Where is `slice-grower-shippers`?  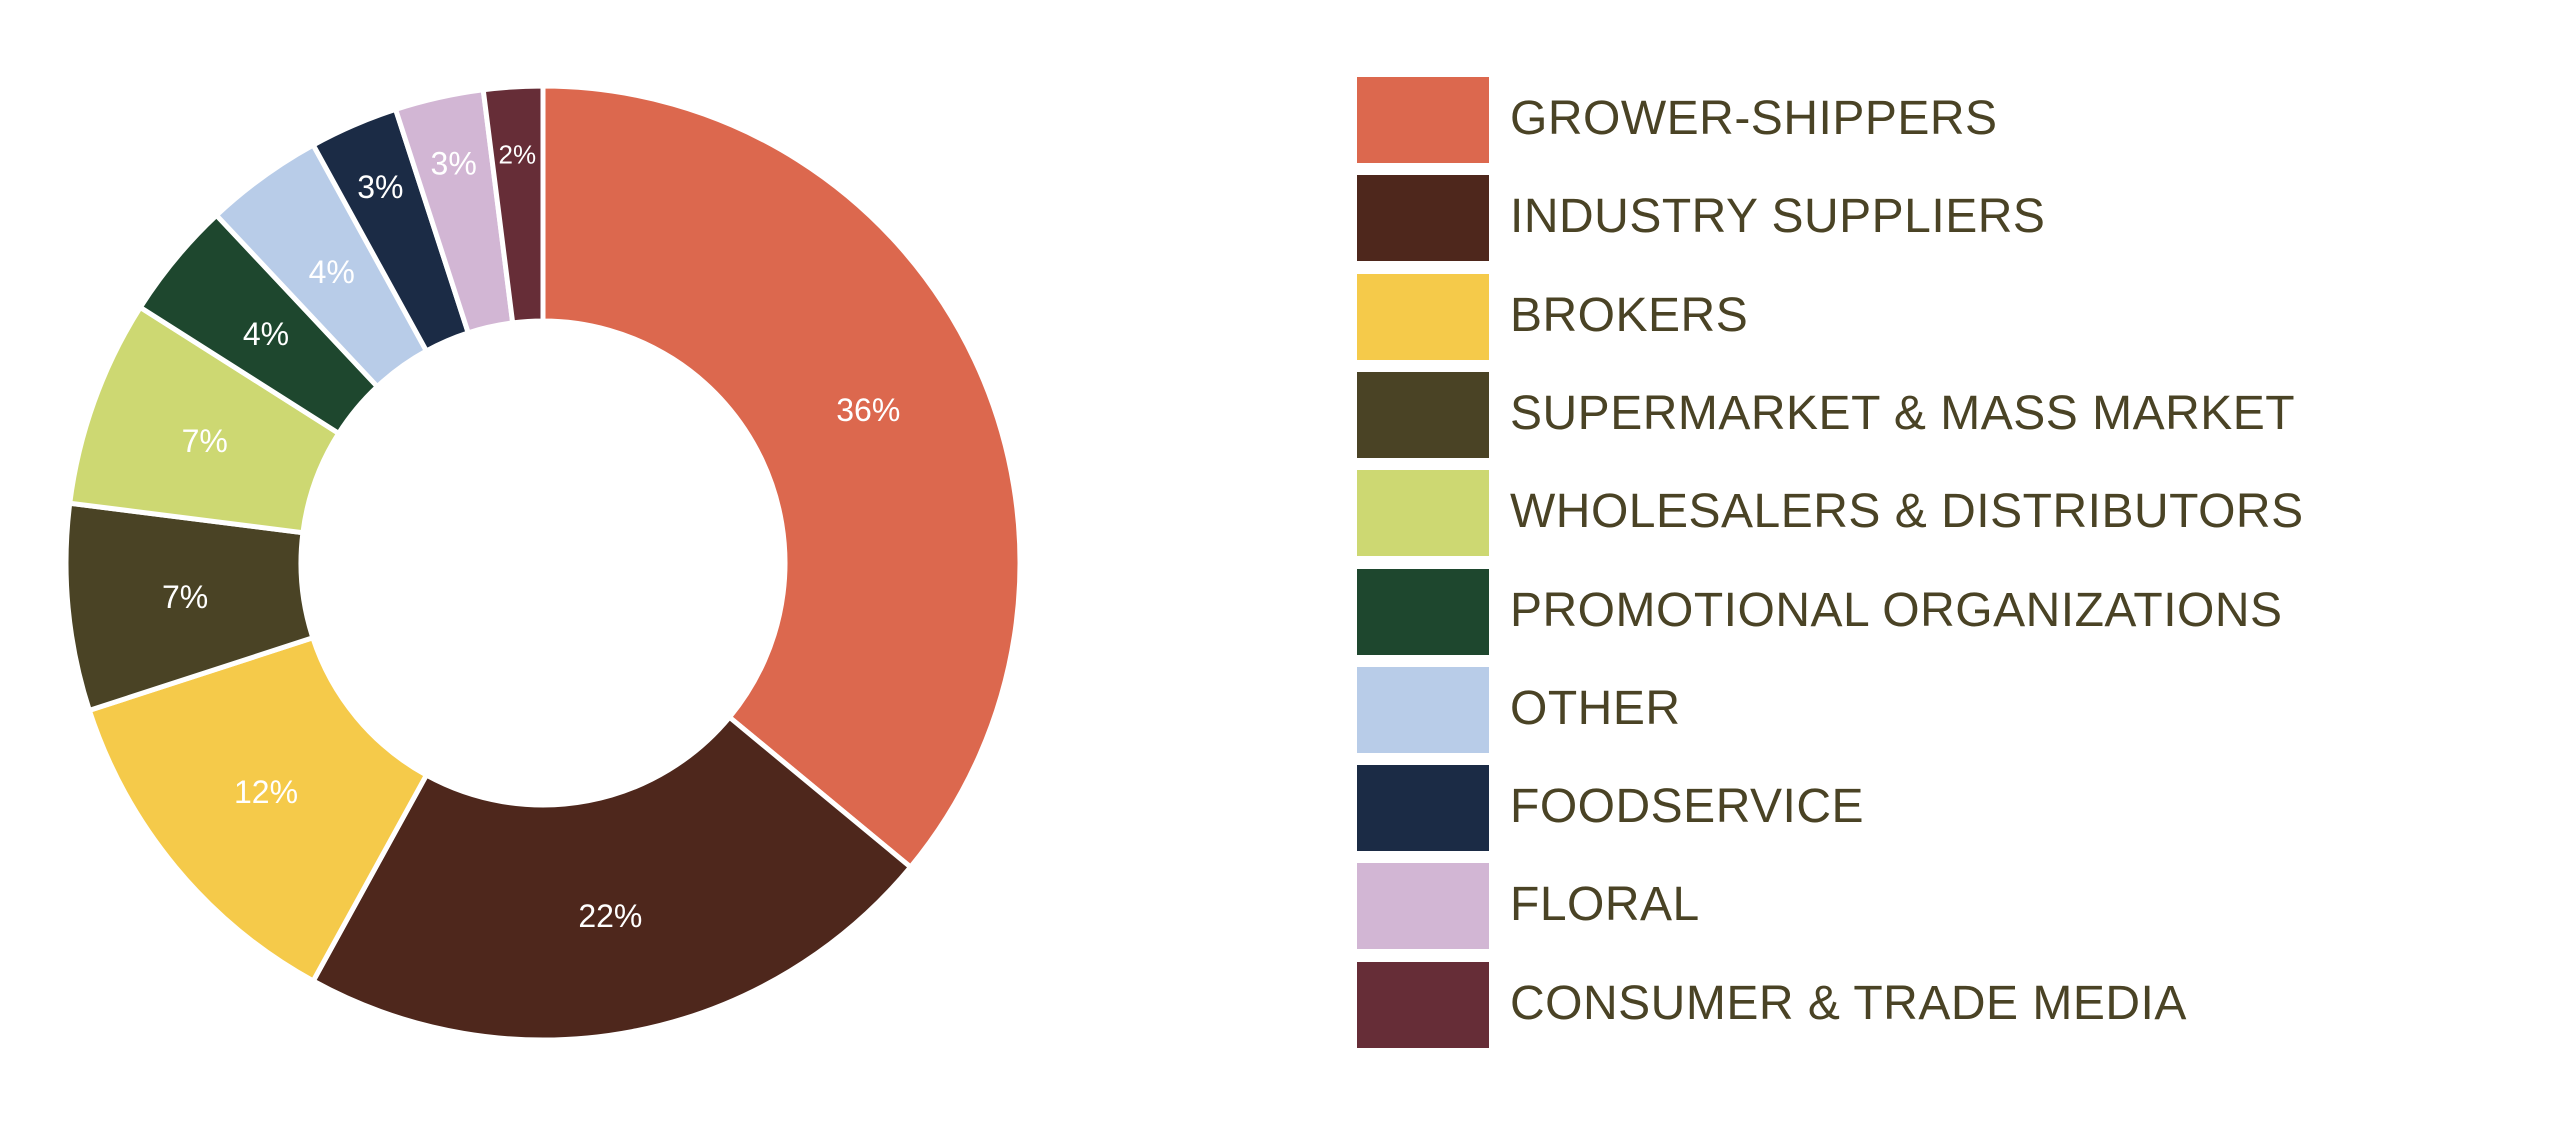 slice-grower-shippers is located at coordinates (781, 477).